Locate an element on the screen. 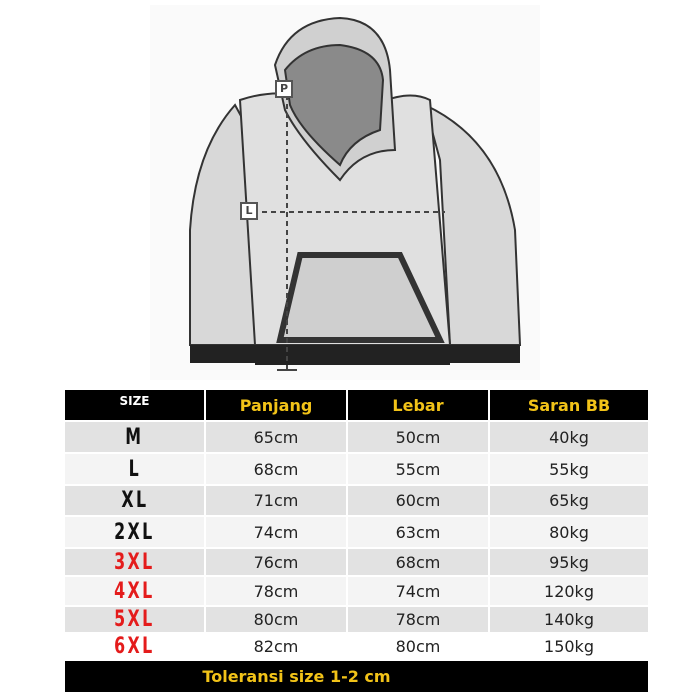 The image size is (700, 700). panjang-cell: 80cm is located at coordinates (277, 619).